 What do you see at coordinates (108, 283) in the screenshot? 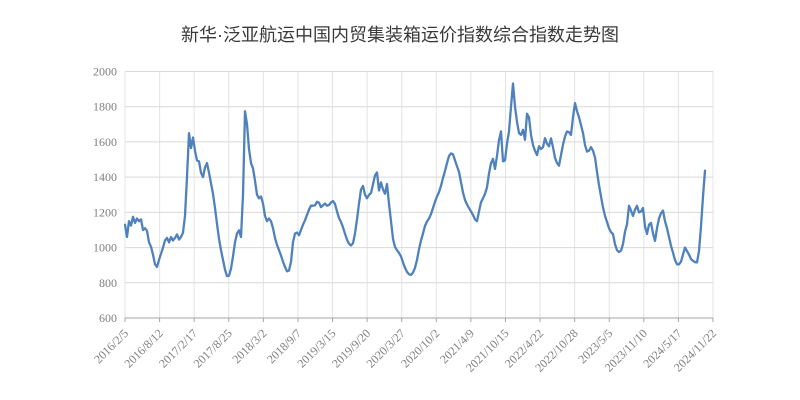
I see `y-tick-label: 800` at bounding box center [108, 283].